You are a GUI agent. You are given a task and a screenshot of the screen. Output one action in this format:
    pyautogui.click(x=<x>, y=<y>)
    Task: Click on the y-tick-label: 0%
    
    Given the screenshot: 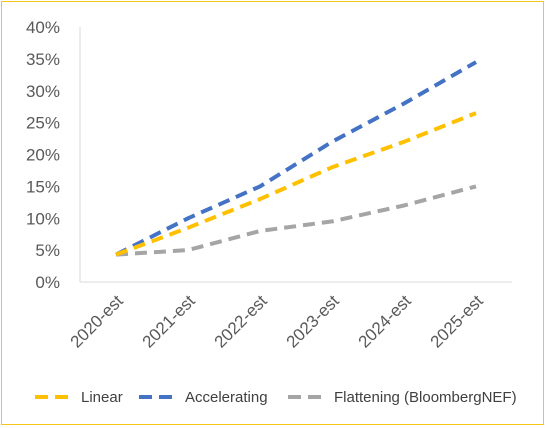 What is the action you would take?
    pyautogui.click(x=47, y=282)
    